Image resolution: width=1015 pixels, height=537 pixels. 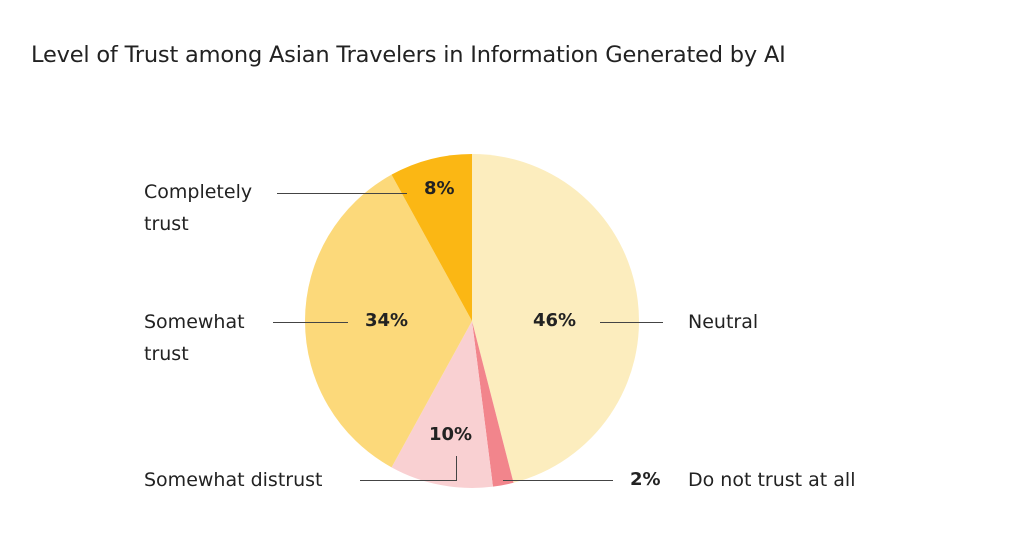 I want to click on data-label-do-not-trust: 2%, so click(x=645, y=479).